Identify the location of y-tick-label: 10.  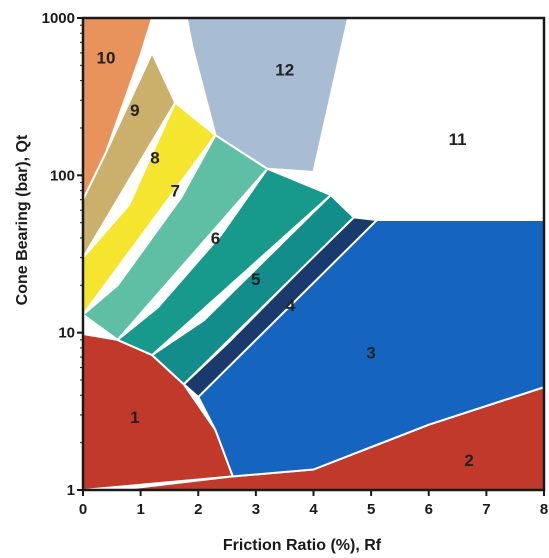
(66, 333).